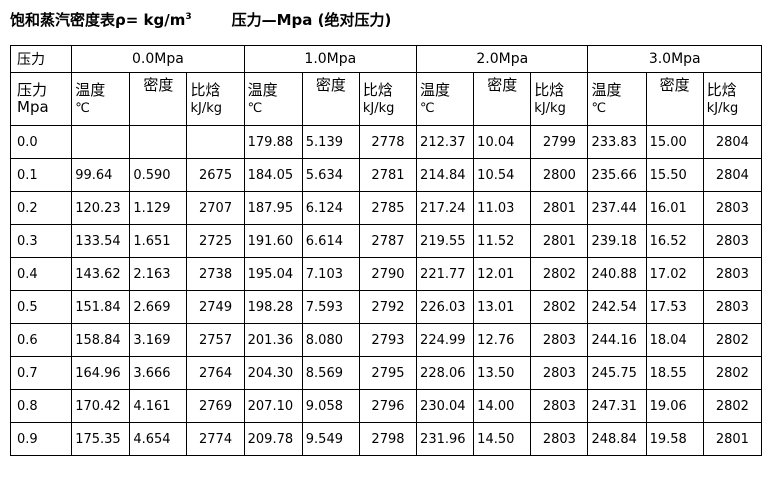 Image resolution: width=772 pixels, height=484 pixels. What do you see at coordinates (273, 175) in the screenshot?
I see `temperature-cell: 184.05` at bounding box center [273, 175].